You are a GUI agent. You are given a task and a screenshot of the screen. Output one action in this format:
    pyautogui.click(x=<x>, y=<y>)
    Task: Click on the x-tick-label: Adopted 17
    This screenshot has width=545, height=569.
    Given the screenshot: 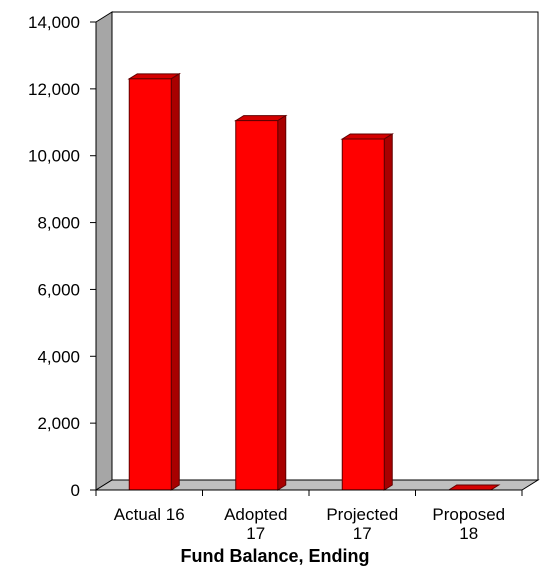 What is the action you would take?
    pyautogui.click(x=255, y=524)
    